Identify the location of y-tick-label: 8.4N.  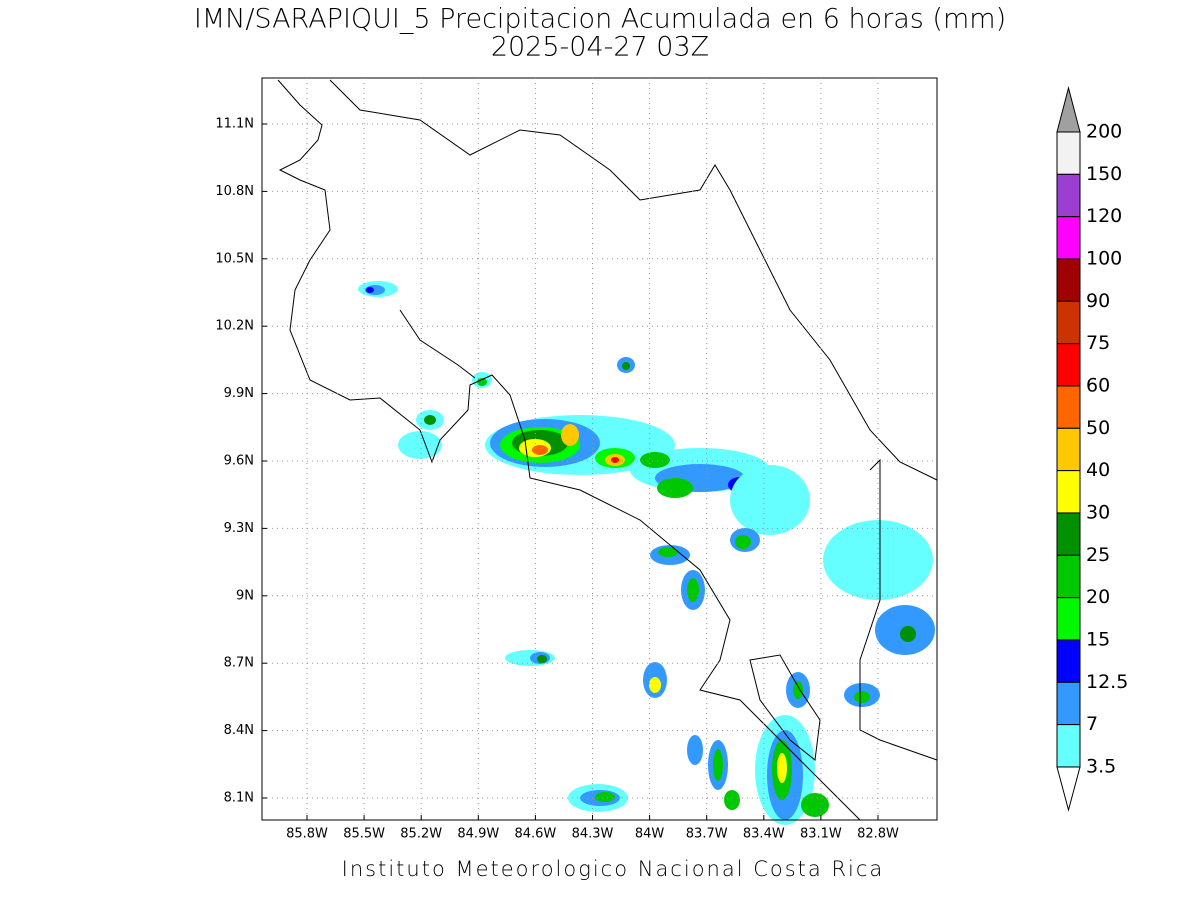
(239, 730).